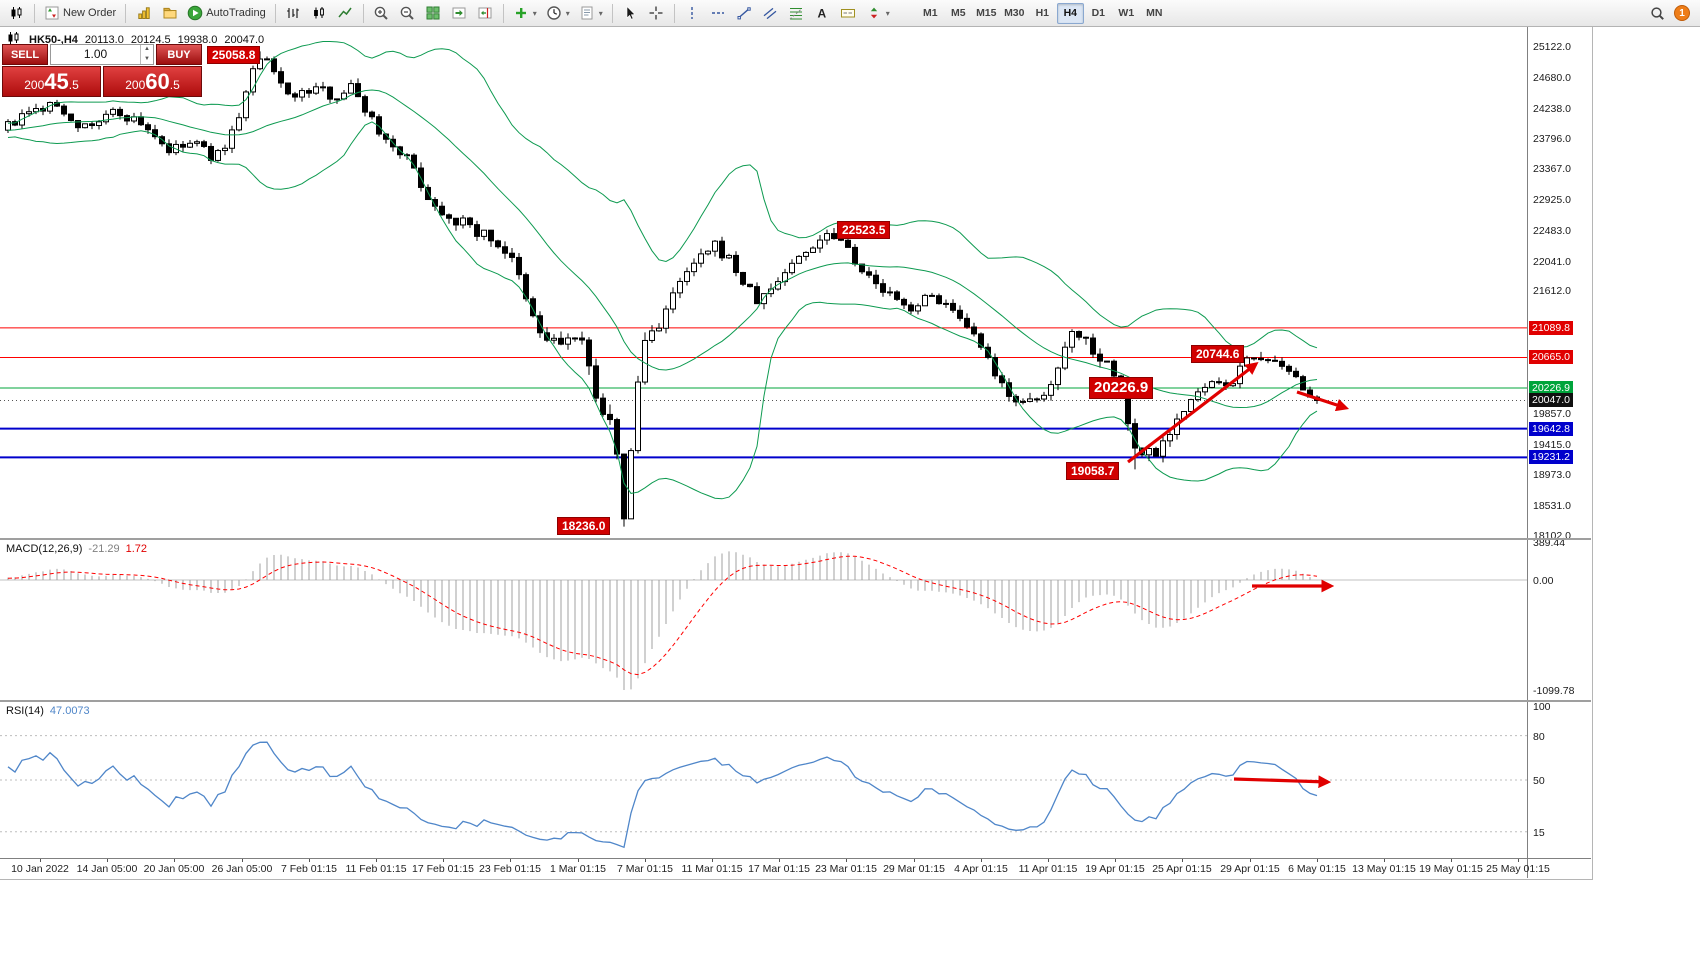  Describe the element at coordinates (152, 81) in the screenshot. I see `buy-price-display: 200 60.5` at that location.